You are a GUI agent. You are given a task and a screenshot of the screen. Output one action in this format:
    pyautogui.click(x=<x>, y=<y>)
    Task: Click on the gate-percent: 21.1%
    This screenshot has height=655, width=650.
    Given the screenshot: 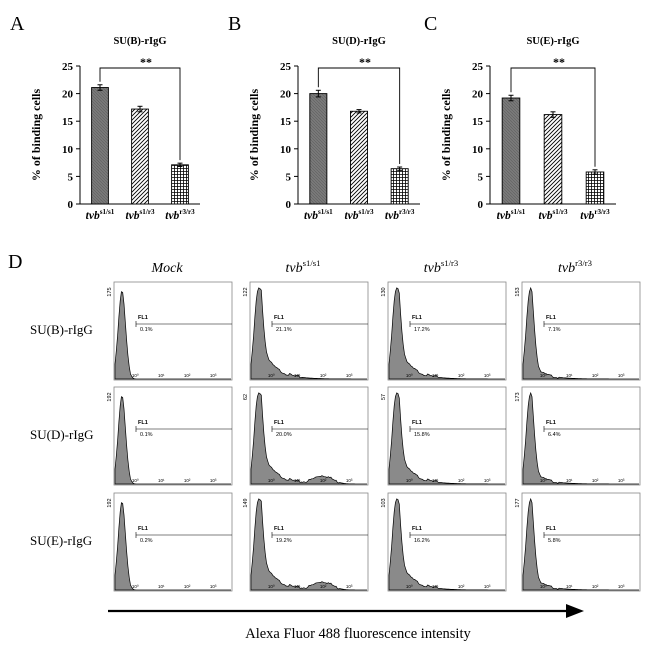 What is the action you would take?
    pyautogui.click(x=284, y=330)
    